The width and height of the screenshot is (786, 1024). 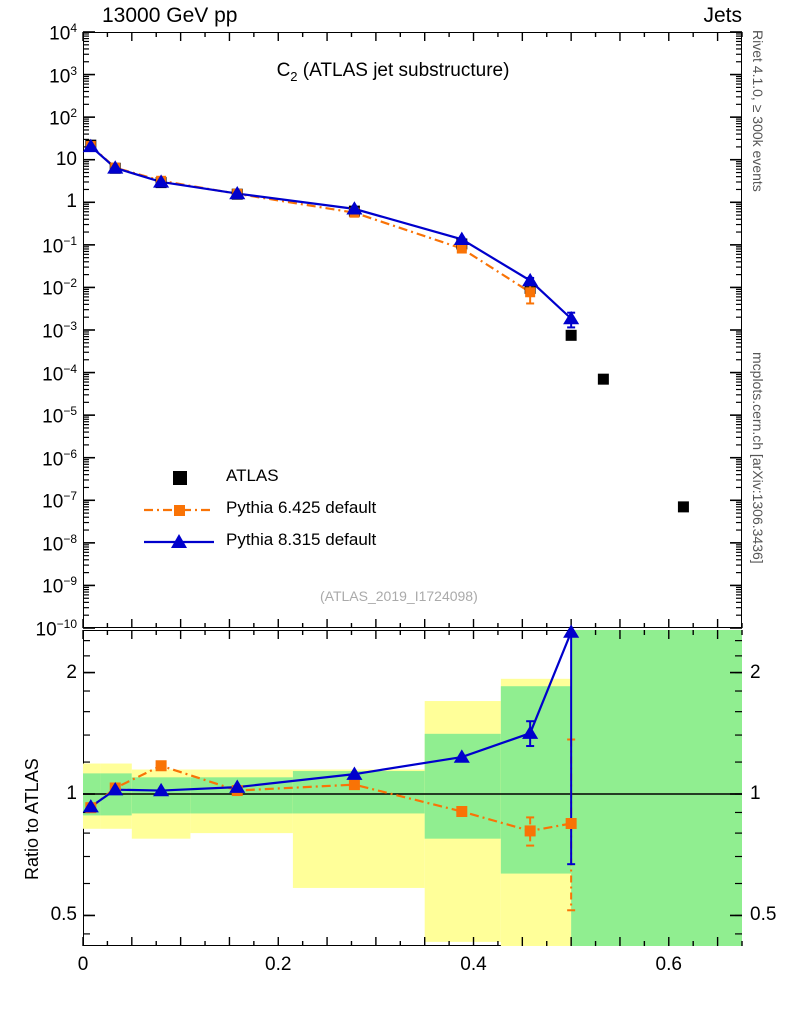 What do you see at coordinates (668, 964) in the screenshot?
I see `x-tick-label: 0.6` at bounding box center [668, 964].